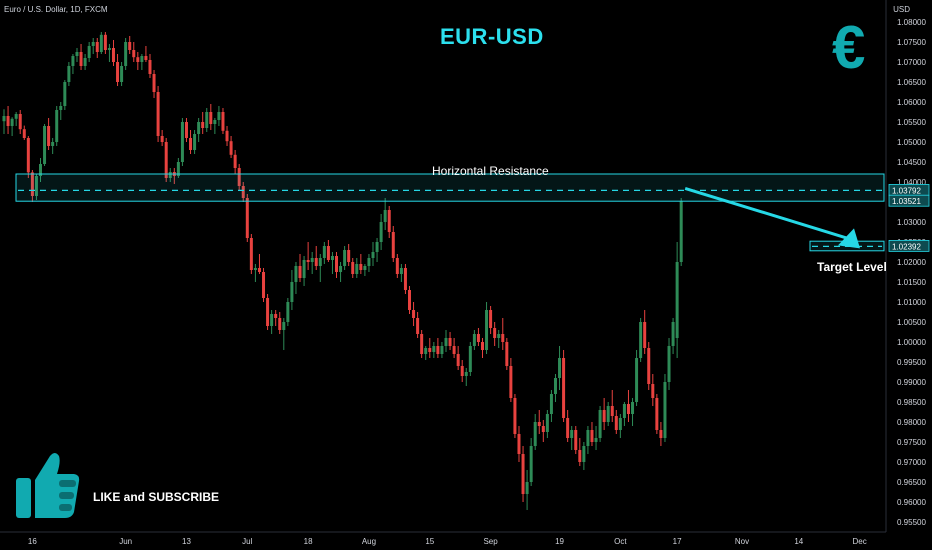  What do you see at coordinates (798, 541) in the screenshot?
I see `time-tick-label: 14` at bounding box center [798, 541].